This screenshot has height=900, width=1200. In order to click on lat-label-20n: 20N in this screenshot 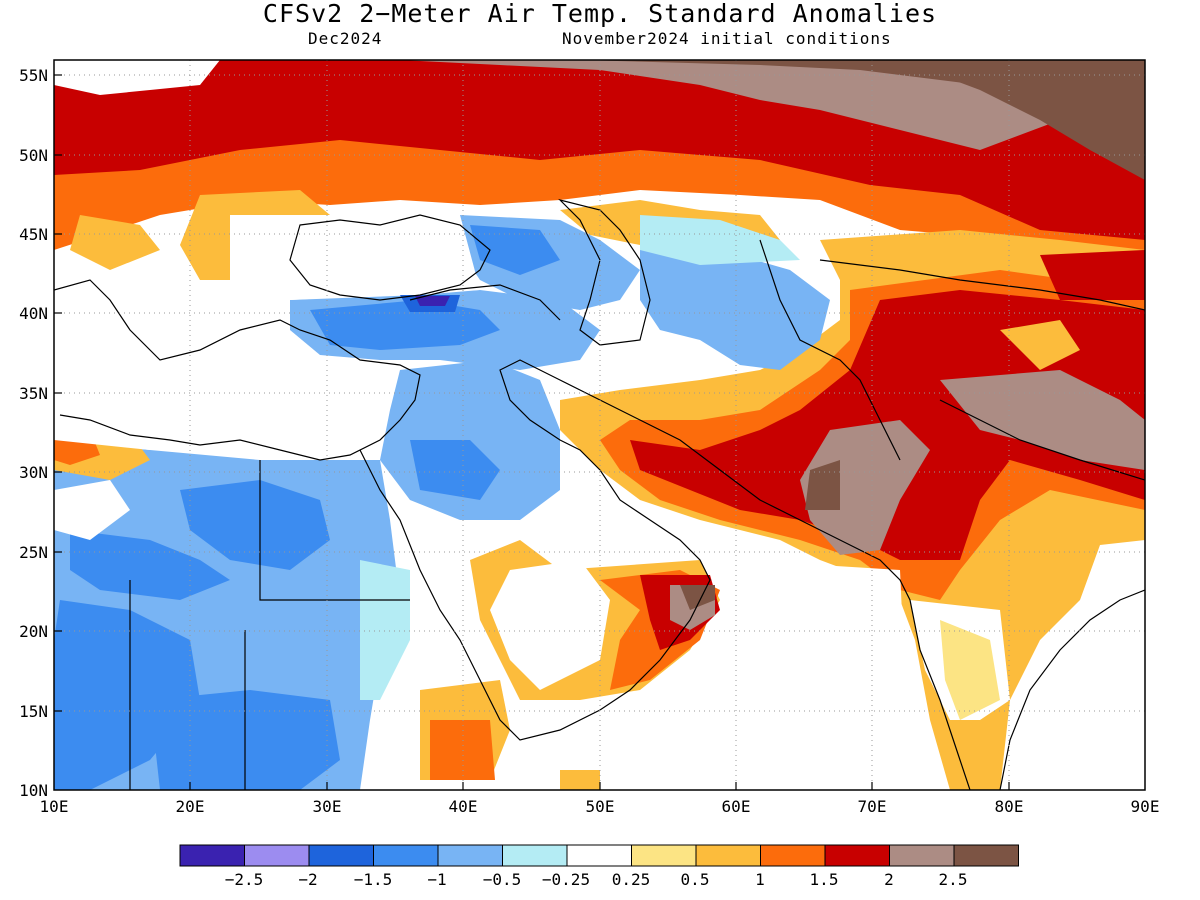, I will do `click(33, 631)`.